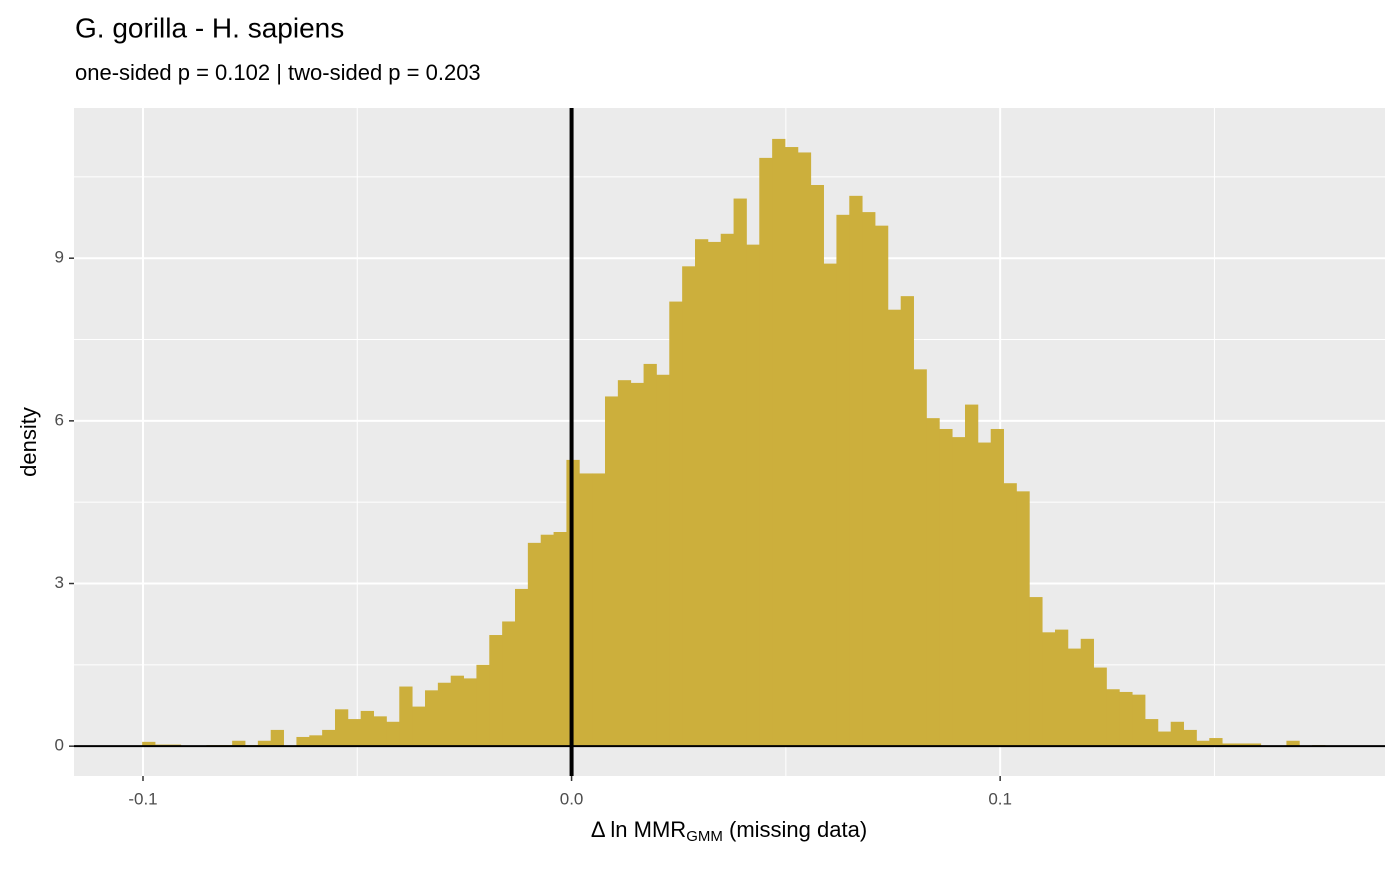 This screenshot has height=871, width=1400. Describe the element at coordinates (59, 745) in the screenshot. I see `y-tick-label: 0` at that location.